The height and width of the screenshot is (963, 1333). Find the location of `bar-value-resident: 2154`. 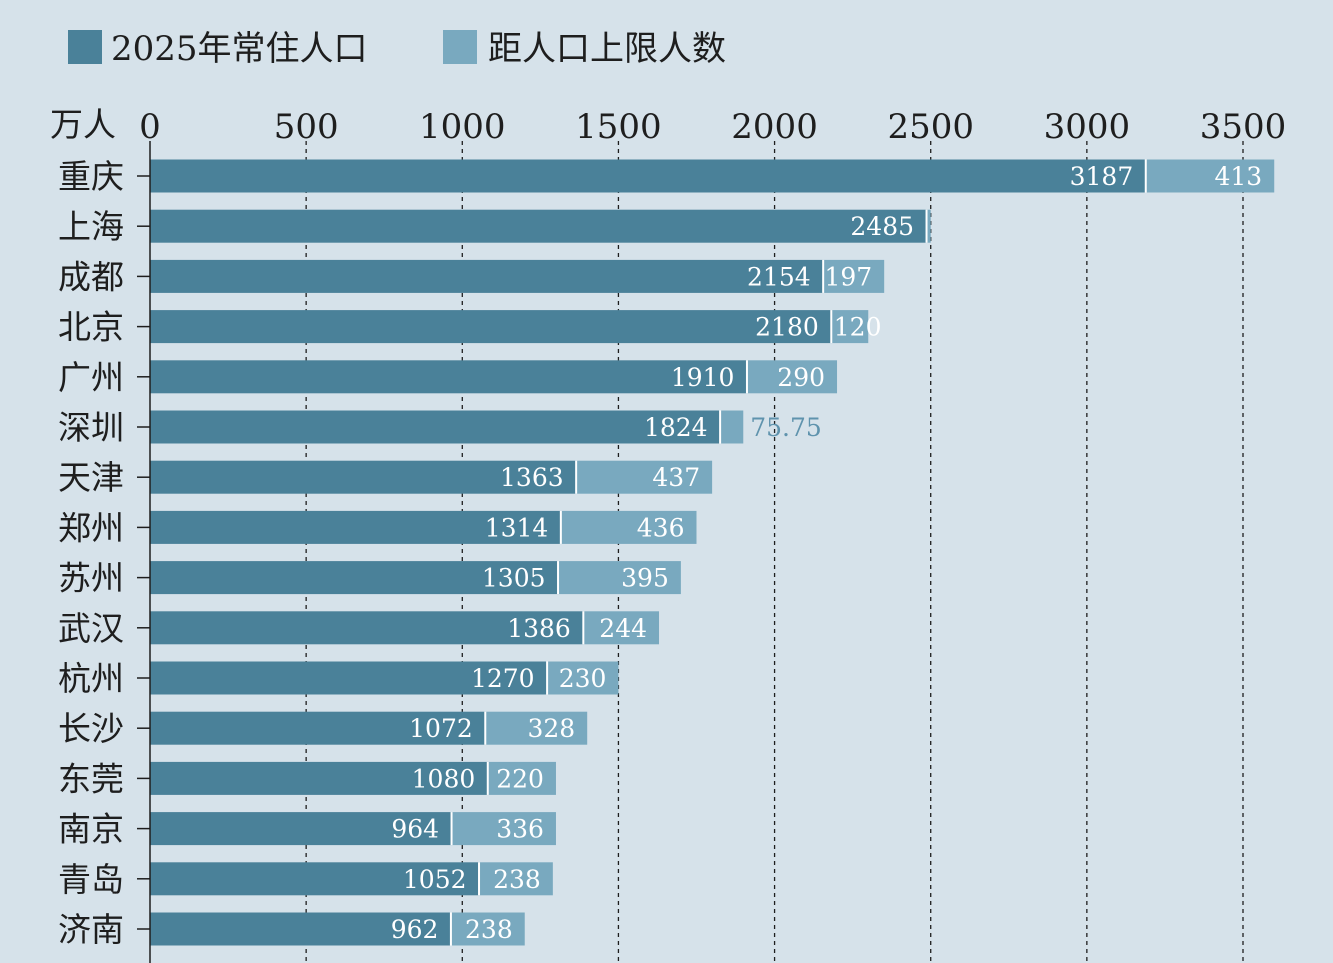

bar-value-resident: 2154 is located at coordinates (779, 276).